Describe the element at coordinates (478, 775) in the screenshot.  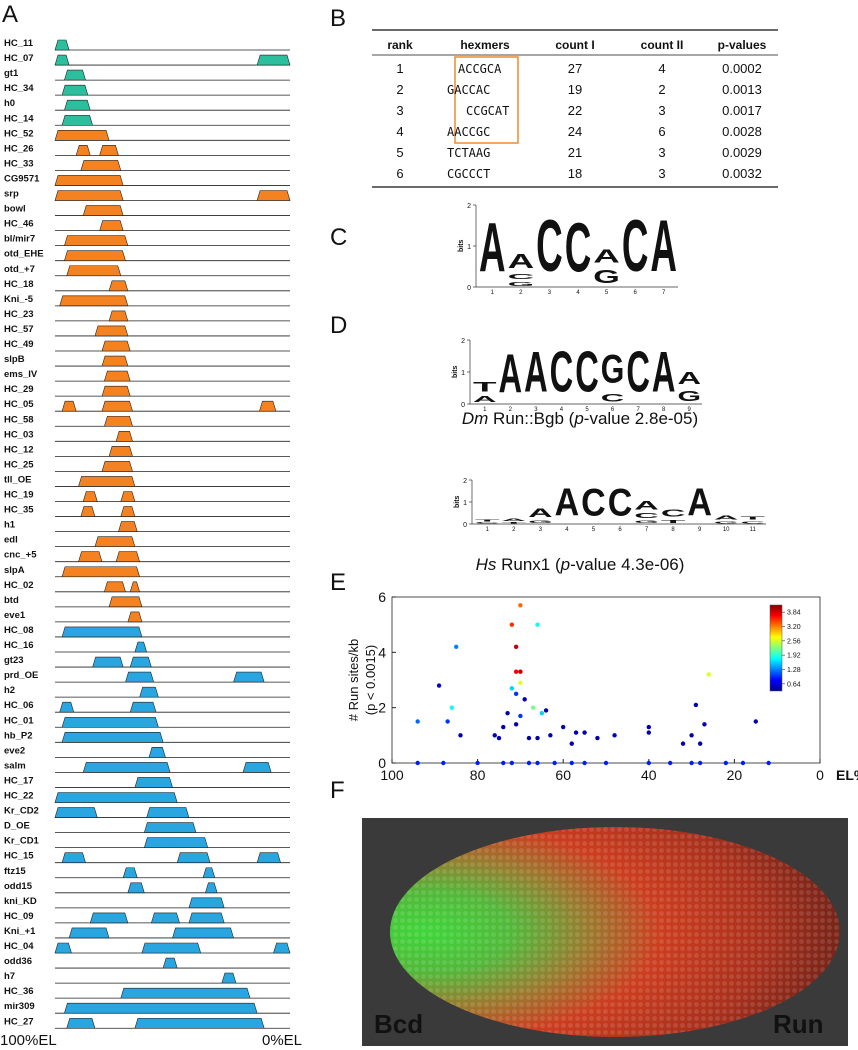
I see `x-tick-label: 80` at that location.